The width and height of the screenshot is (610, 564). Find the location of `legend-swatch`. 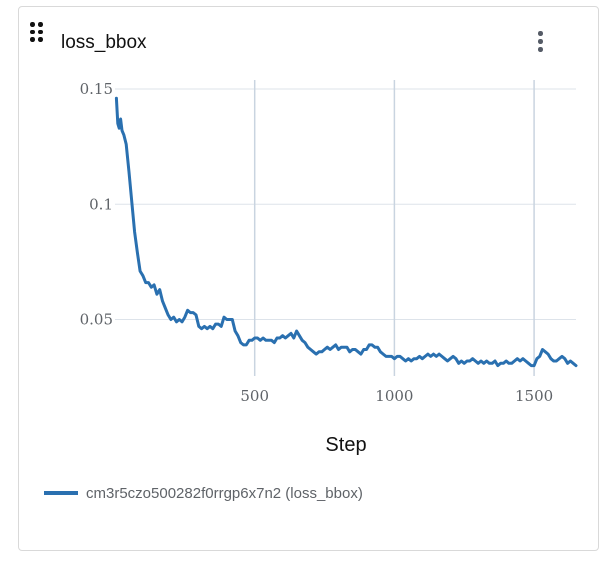

legend-swatch is located at coordinates (61, 493).